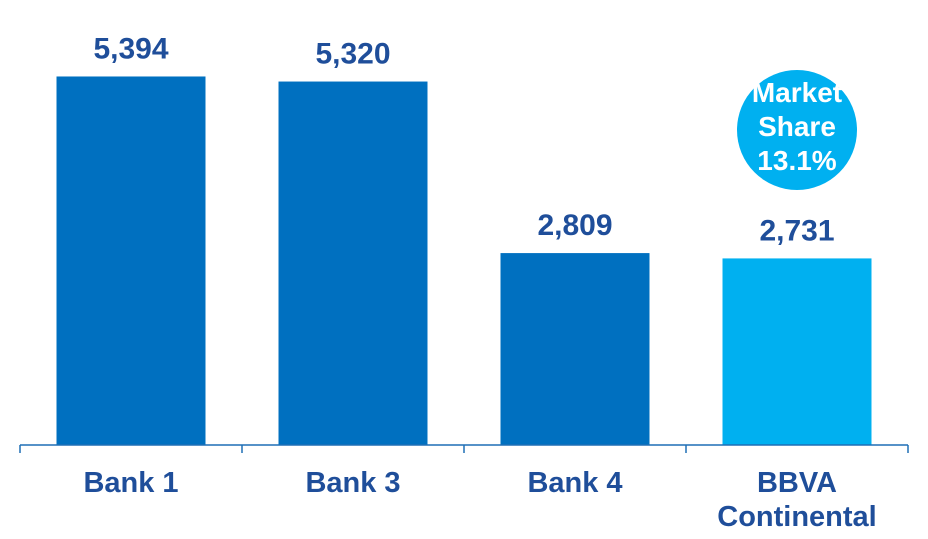 This screenshot has width=928, height=539. What do you see at coordinates (797, 92) in the screenshot?
I see `market-share-line: Market` at bounding box center [797, 92].